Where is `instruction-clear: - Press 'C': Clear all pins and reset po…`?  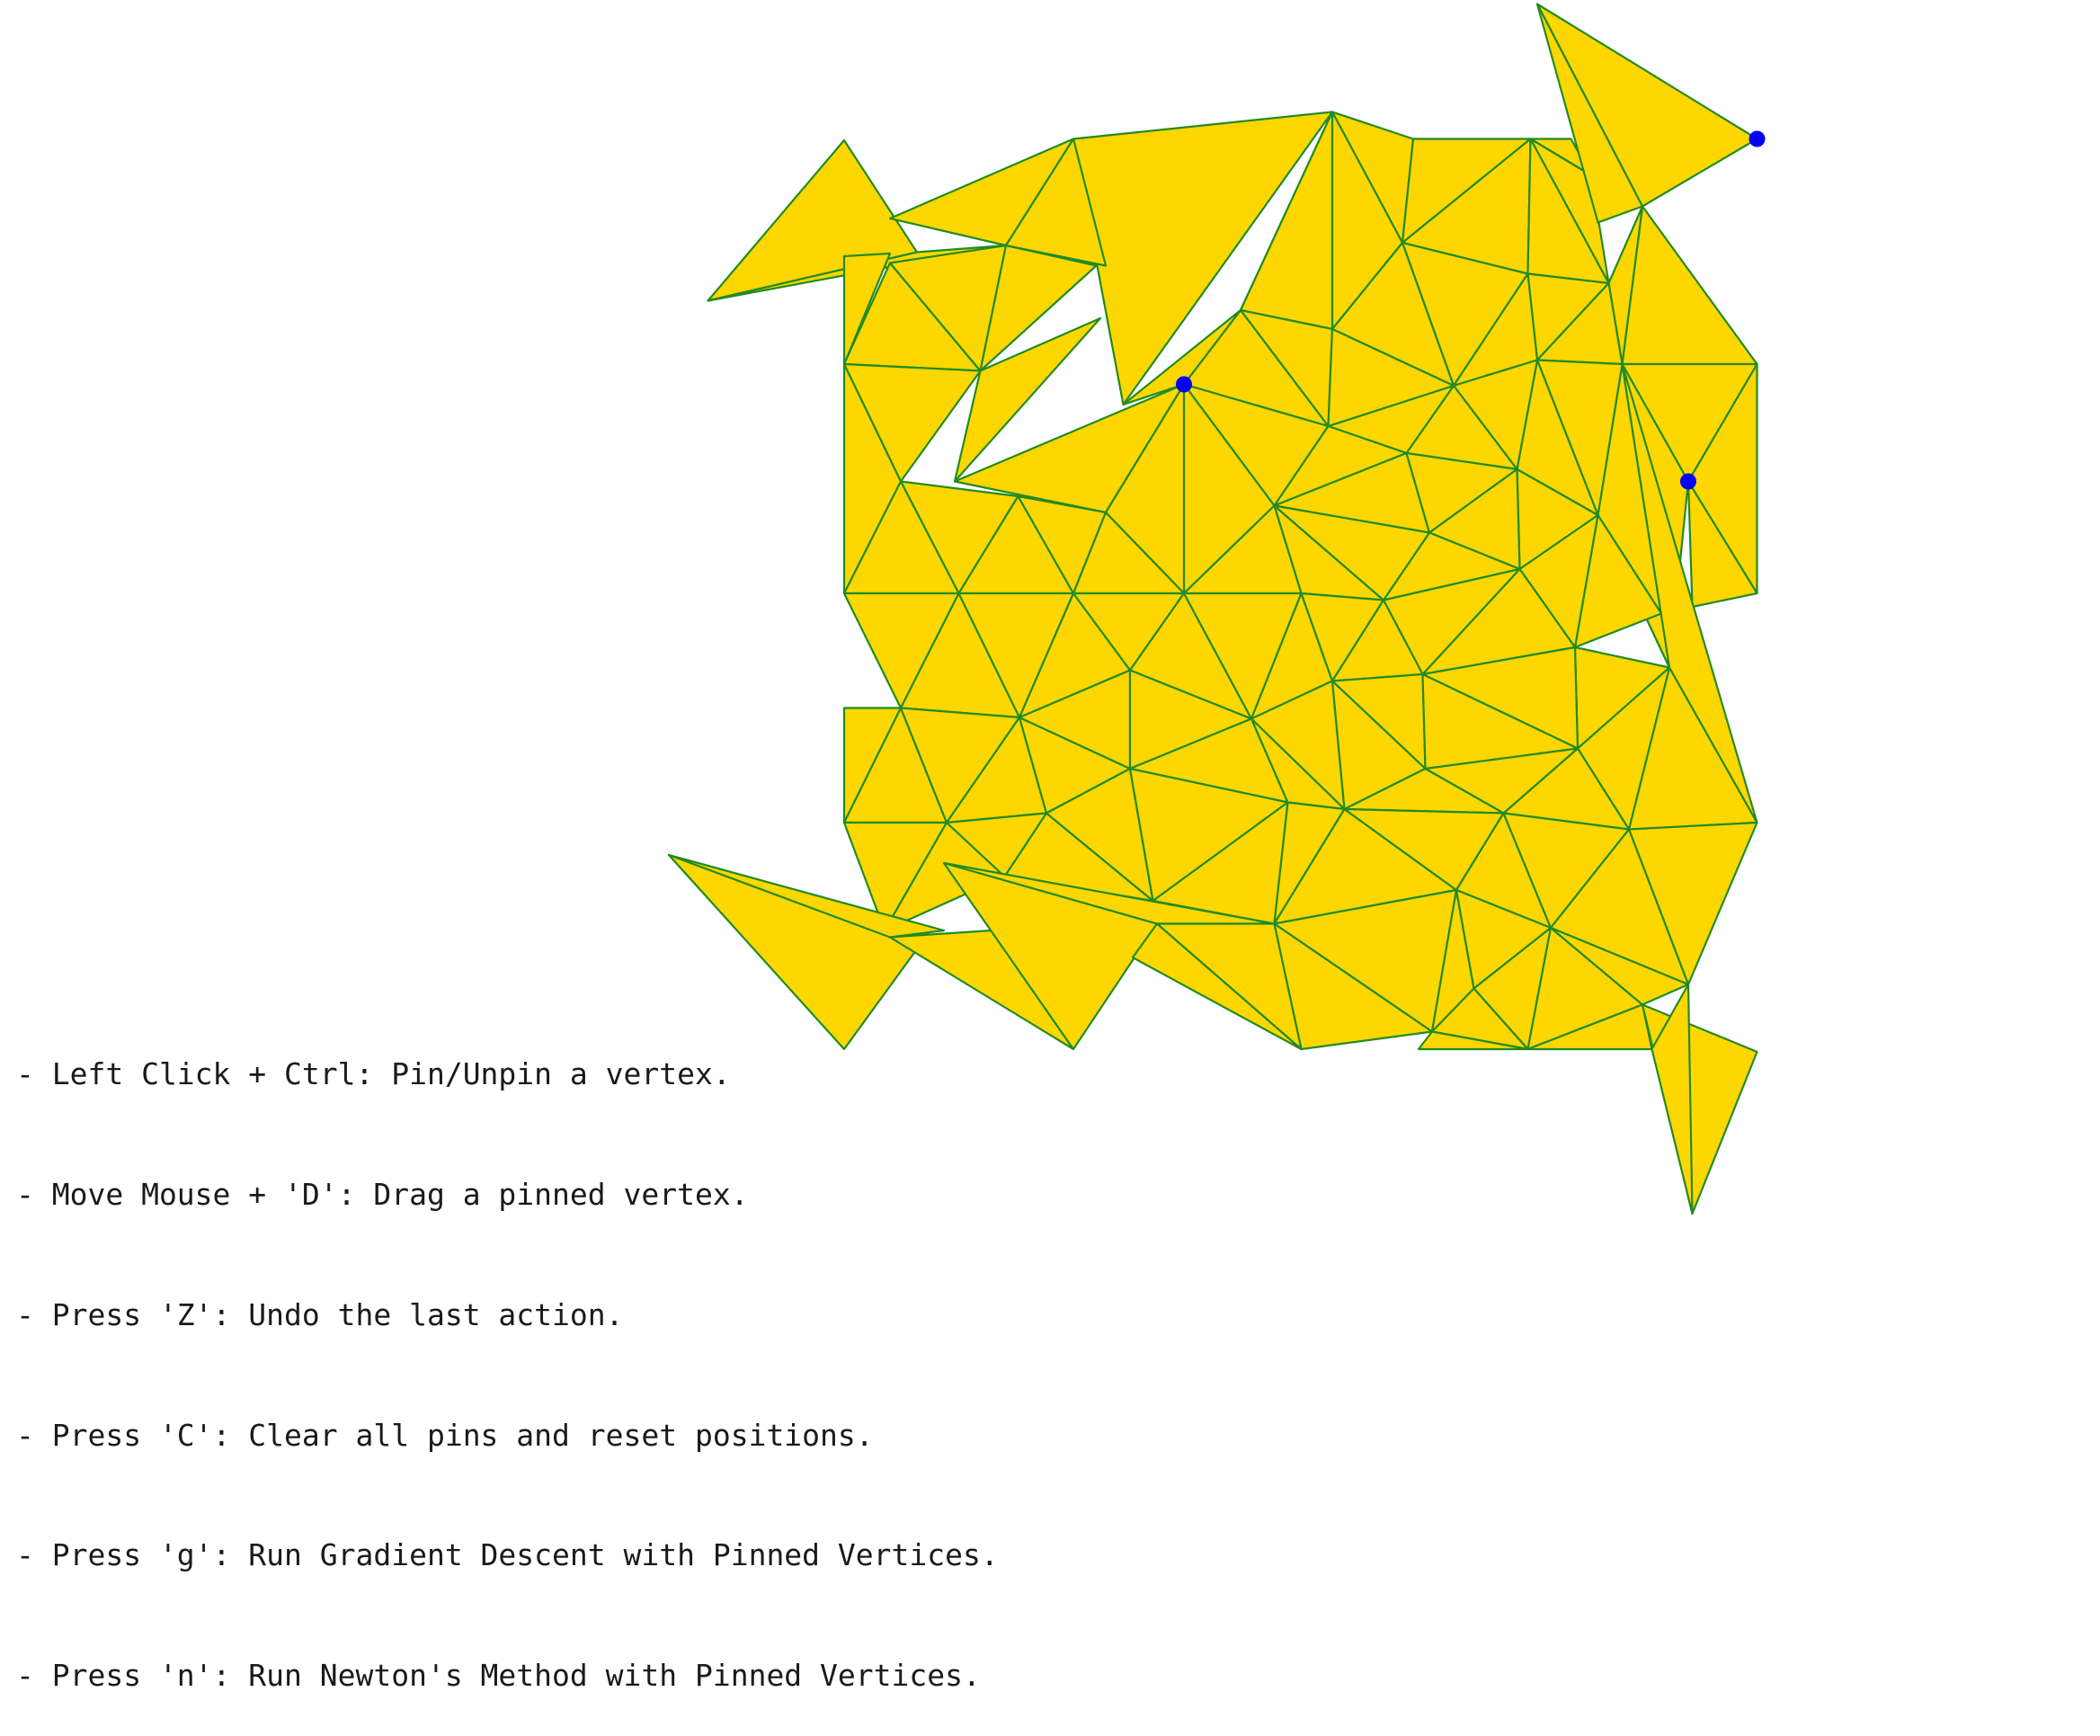 instruction-clear: - Press 'C': Clear all pins and reset po… is located at coordinates (445, 1435).